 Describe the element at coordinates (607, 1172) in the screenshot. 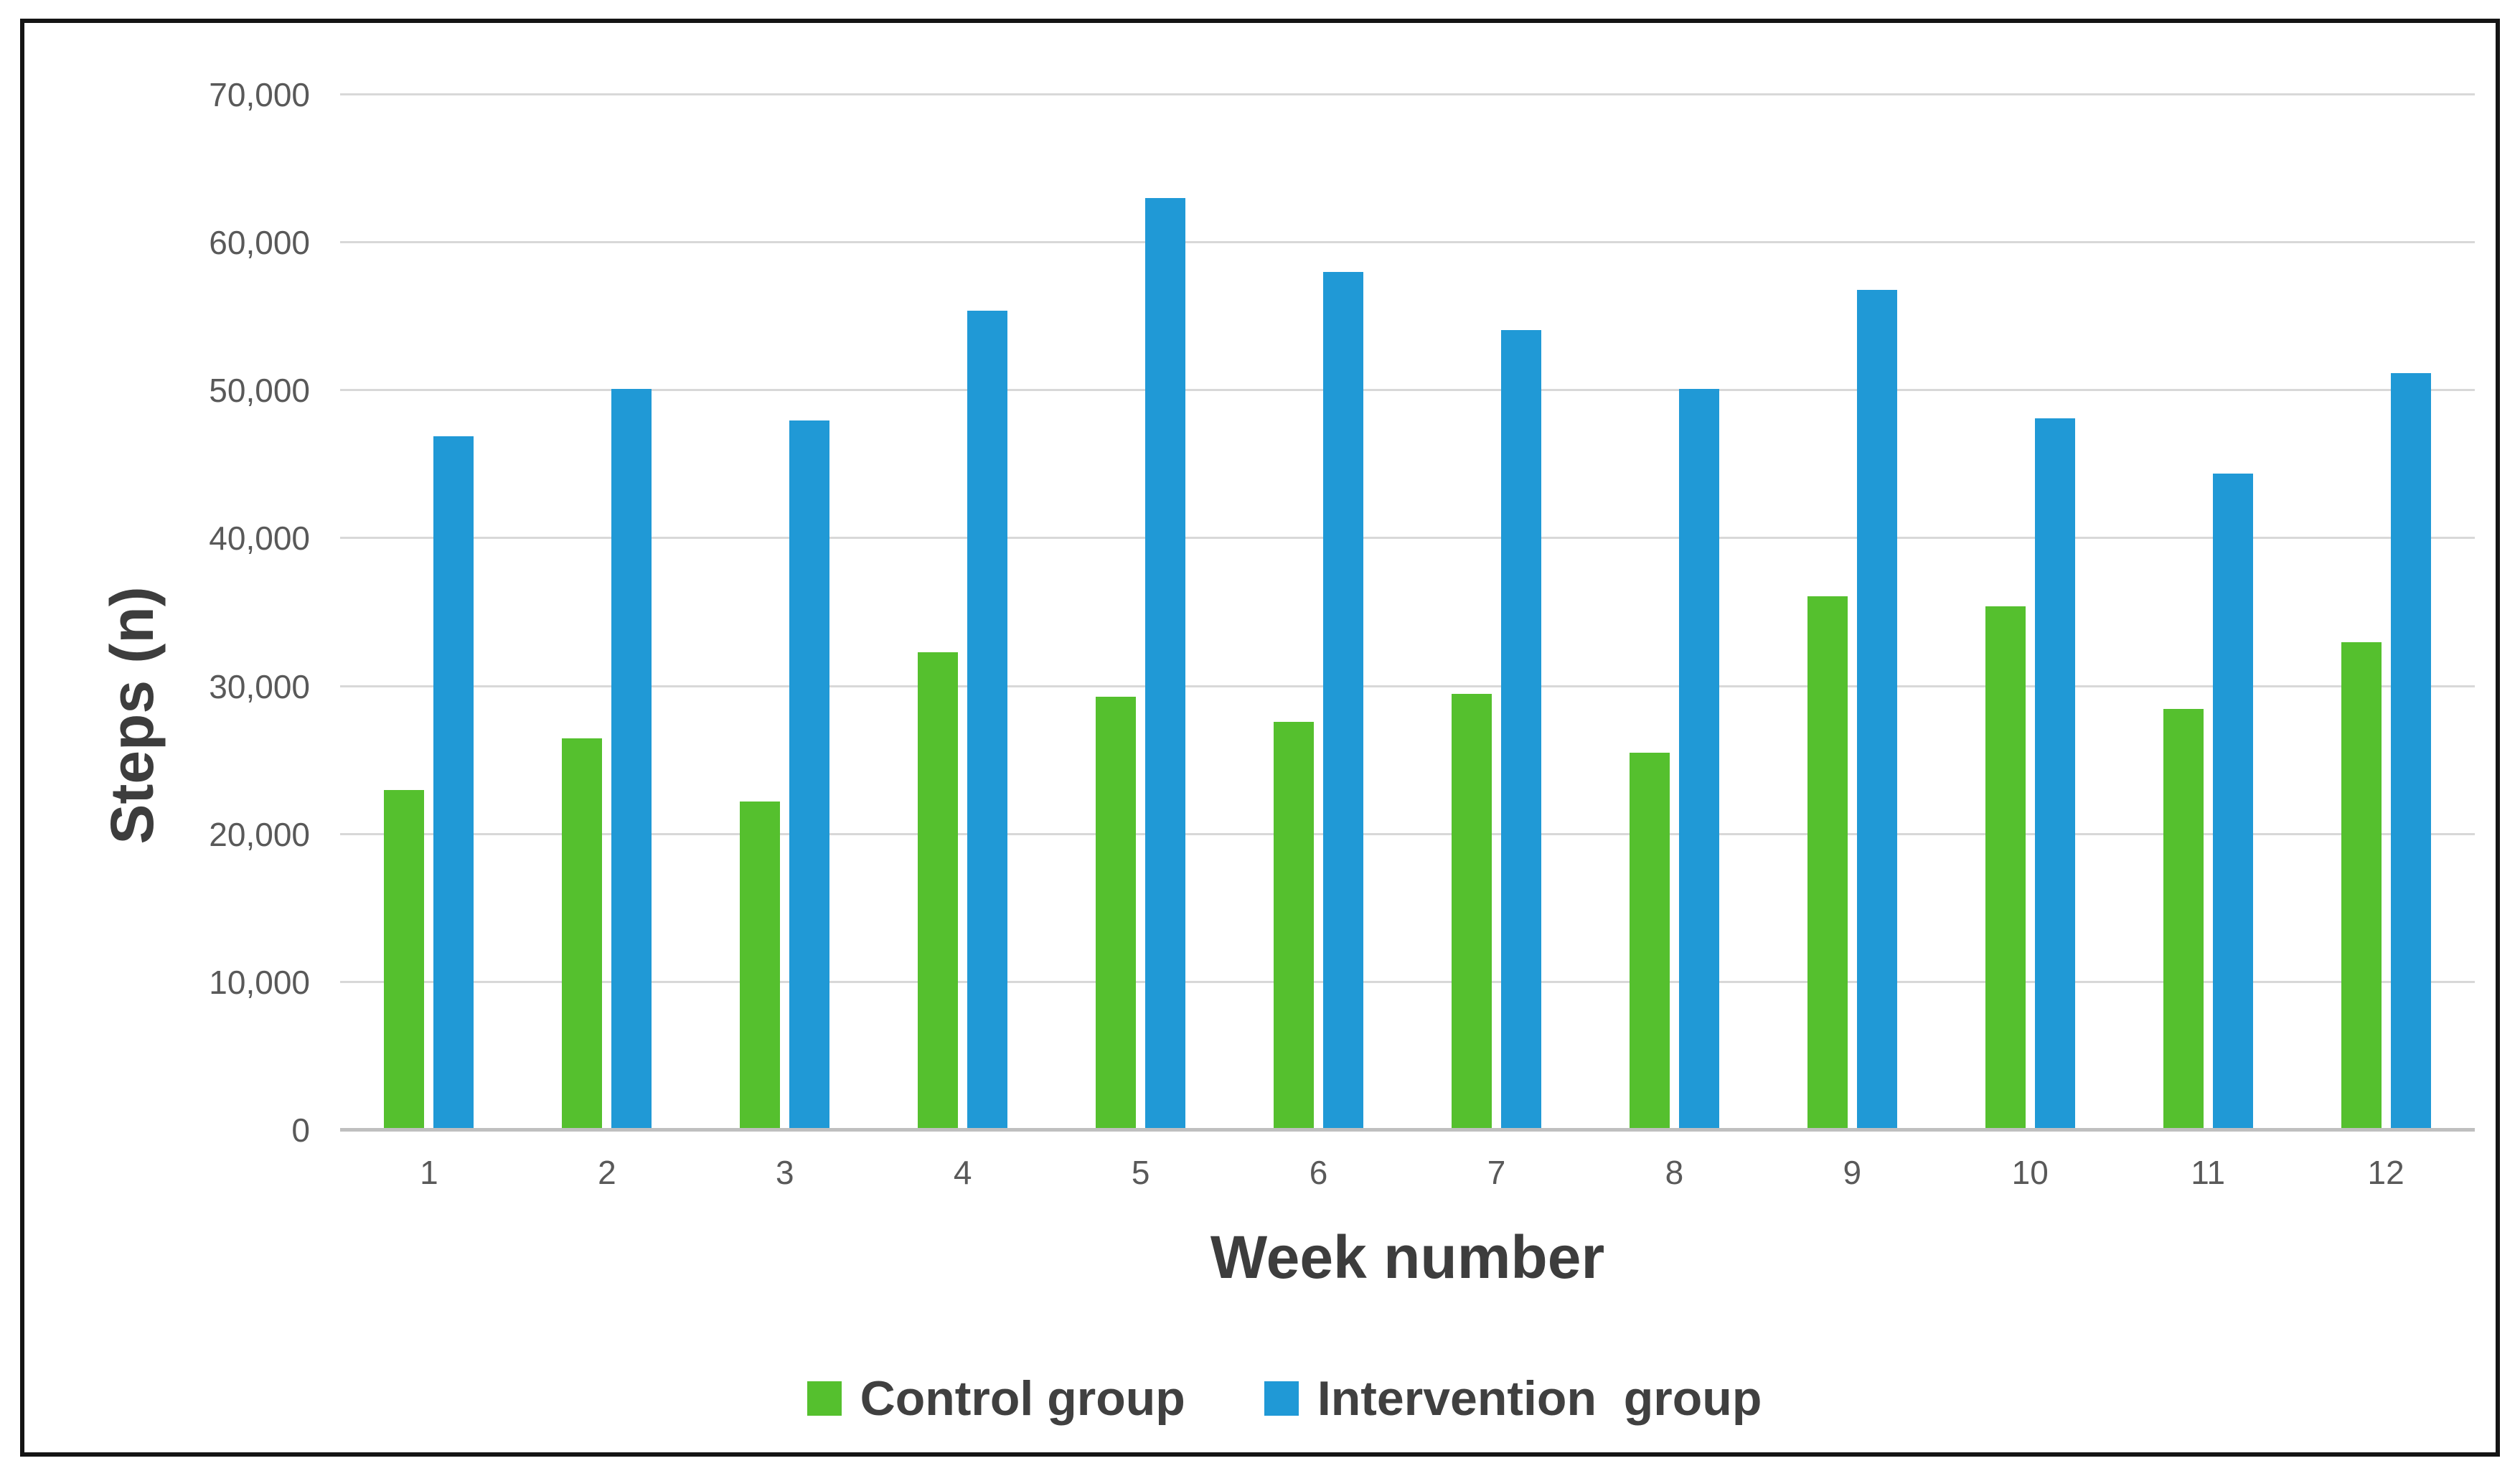

I see `x-tick-label-2: 2` at that location.